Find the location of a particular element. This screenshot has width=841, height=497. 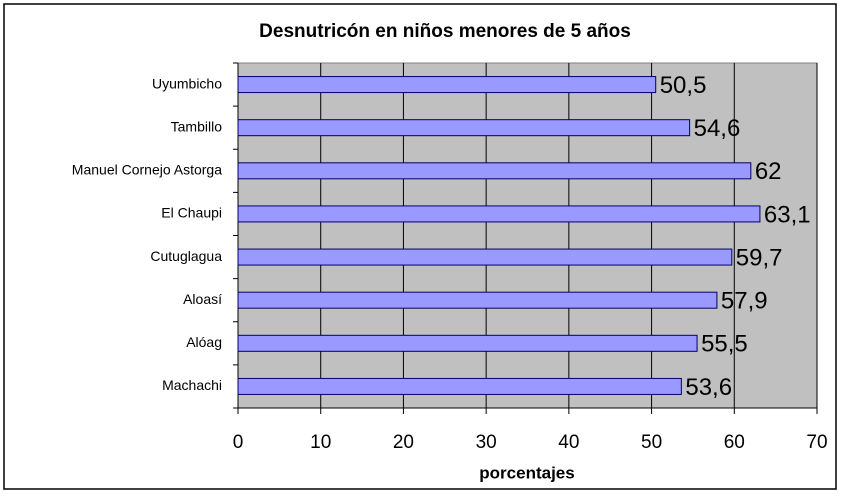

value-label: 53,6 is located at coordinates (708, 387).